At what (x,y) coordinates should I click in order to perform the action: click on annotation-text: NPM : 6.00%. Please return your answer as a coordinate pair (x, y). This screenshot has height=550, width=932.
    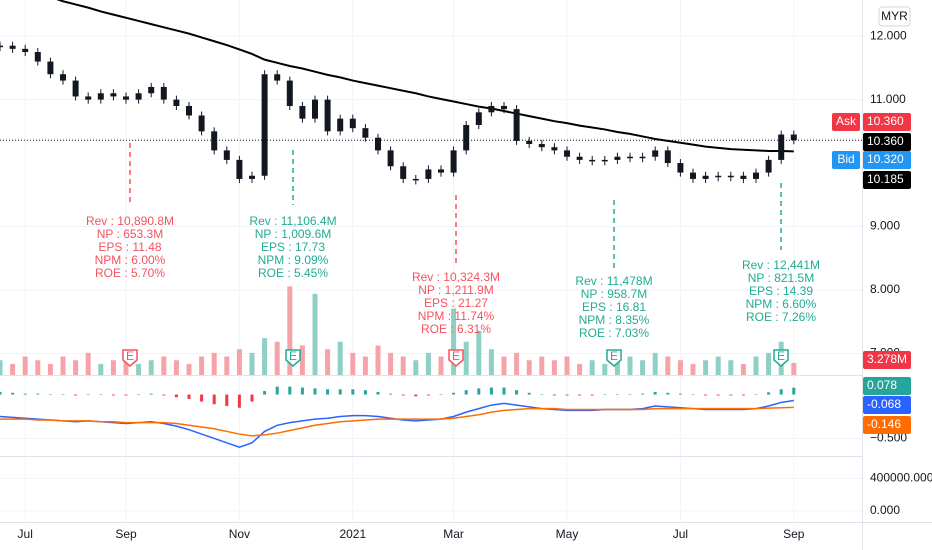
    Looking at the image, I should click on (130, 260).